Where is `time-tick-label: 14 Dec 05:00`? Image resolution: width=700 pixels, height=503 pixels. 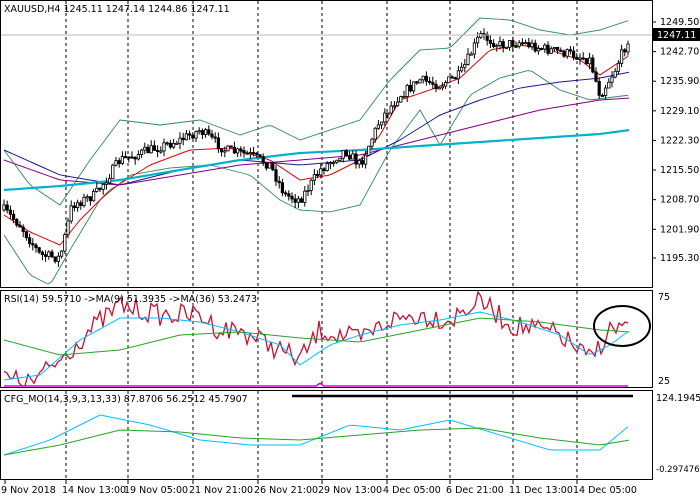
time-tick-label: 14 Dec 05:00 is located at coordinates (605, 490).